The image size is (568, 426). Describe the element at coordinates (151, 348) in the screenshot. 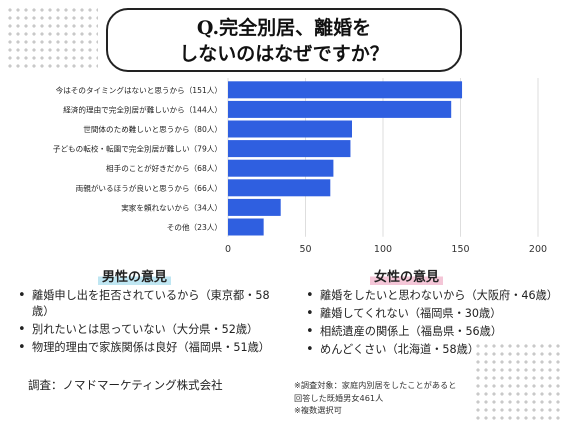

I see `list-item: 物理的理由で家族関係は良好（福岡県・51歳）` at that location.